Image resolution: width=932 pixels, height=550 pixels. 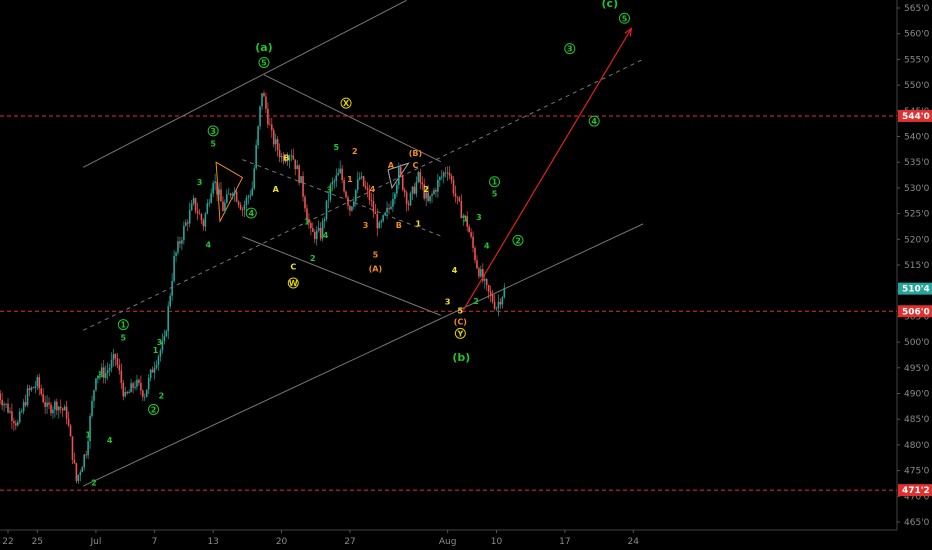 What do you see at coordinates (917, 343) in the screenshot?
I see `y-tick-label: 500'0` at bounding box center [917, 343].